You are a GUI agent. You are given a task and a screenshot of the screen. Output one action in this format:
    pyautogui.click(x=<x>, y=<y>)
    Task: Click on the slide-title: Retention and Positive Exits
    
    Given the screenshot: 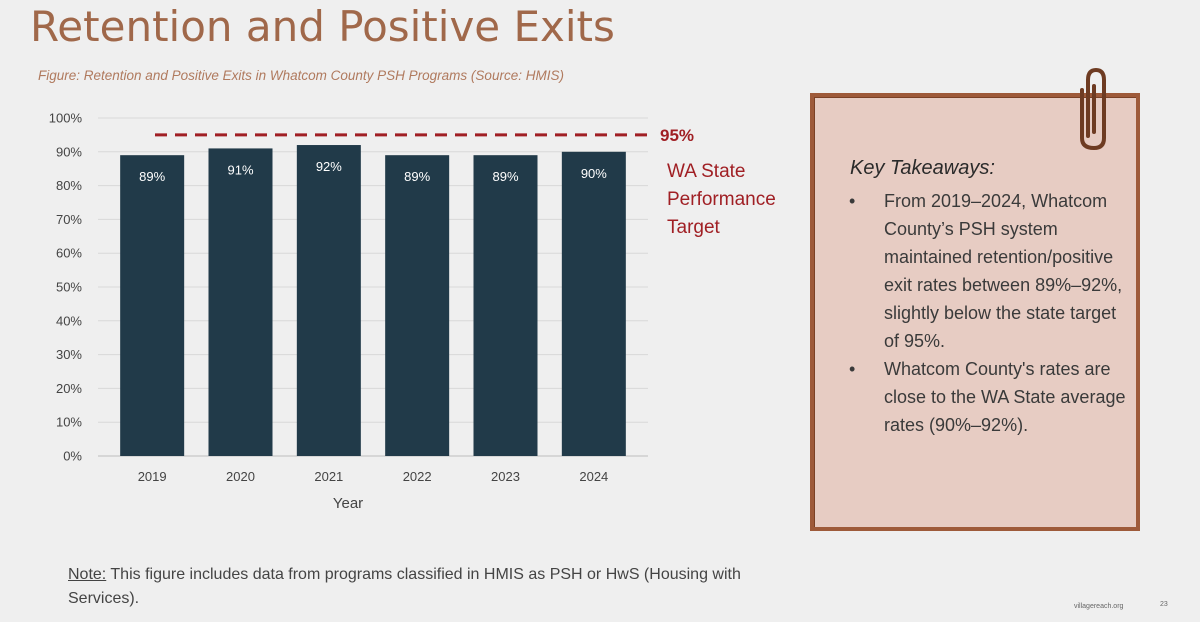 What is the action you would take?
    pyautogui.click(x=322, y=26)
    